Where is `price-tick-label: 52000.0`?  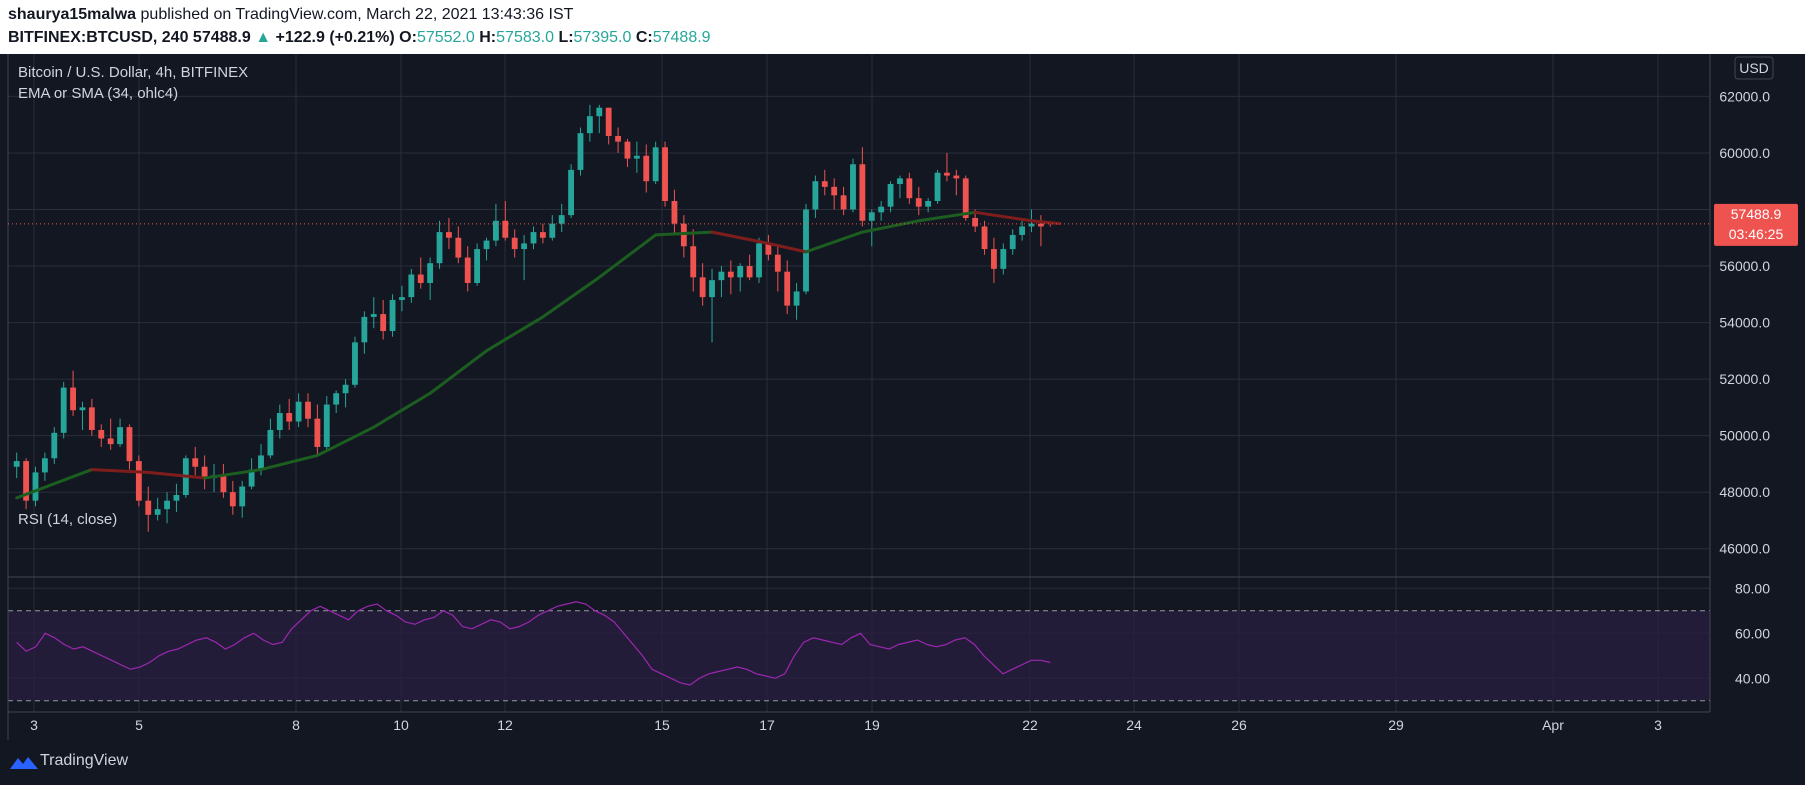
price-tick-label: 52000.0 is located at coordinates (1744, 379).